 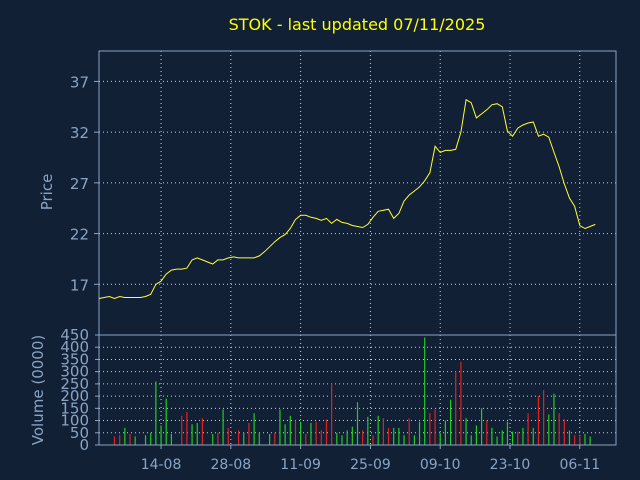 What do you see at coordinates (74, 372) in the screenshot?
I see `volume-y-tick-label: 300` at bounding box center [74, 372].